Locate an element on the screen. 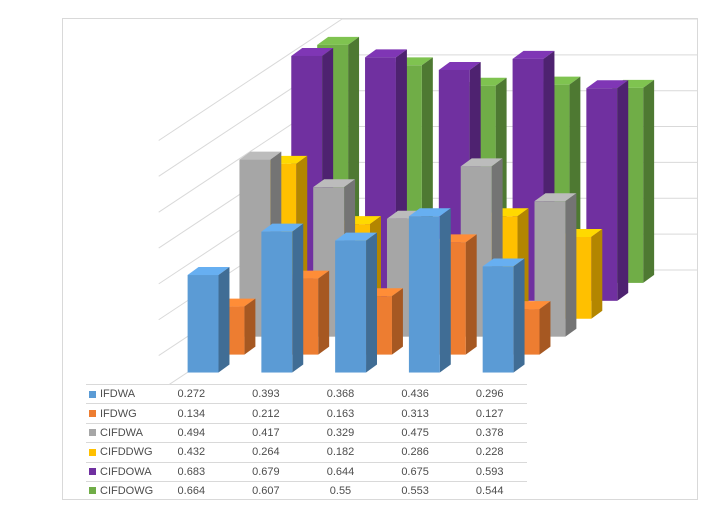  value-cell: 0.644 is located at coordinates (340, 471).